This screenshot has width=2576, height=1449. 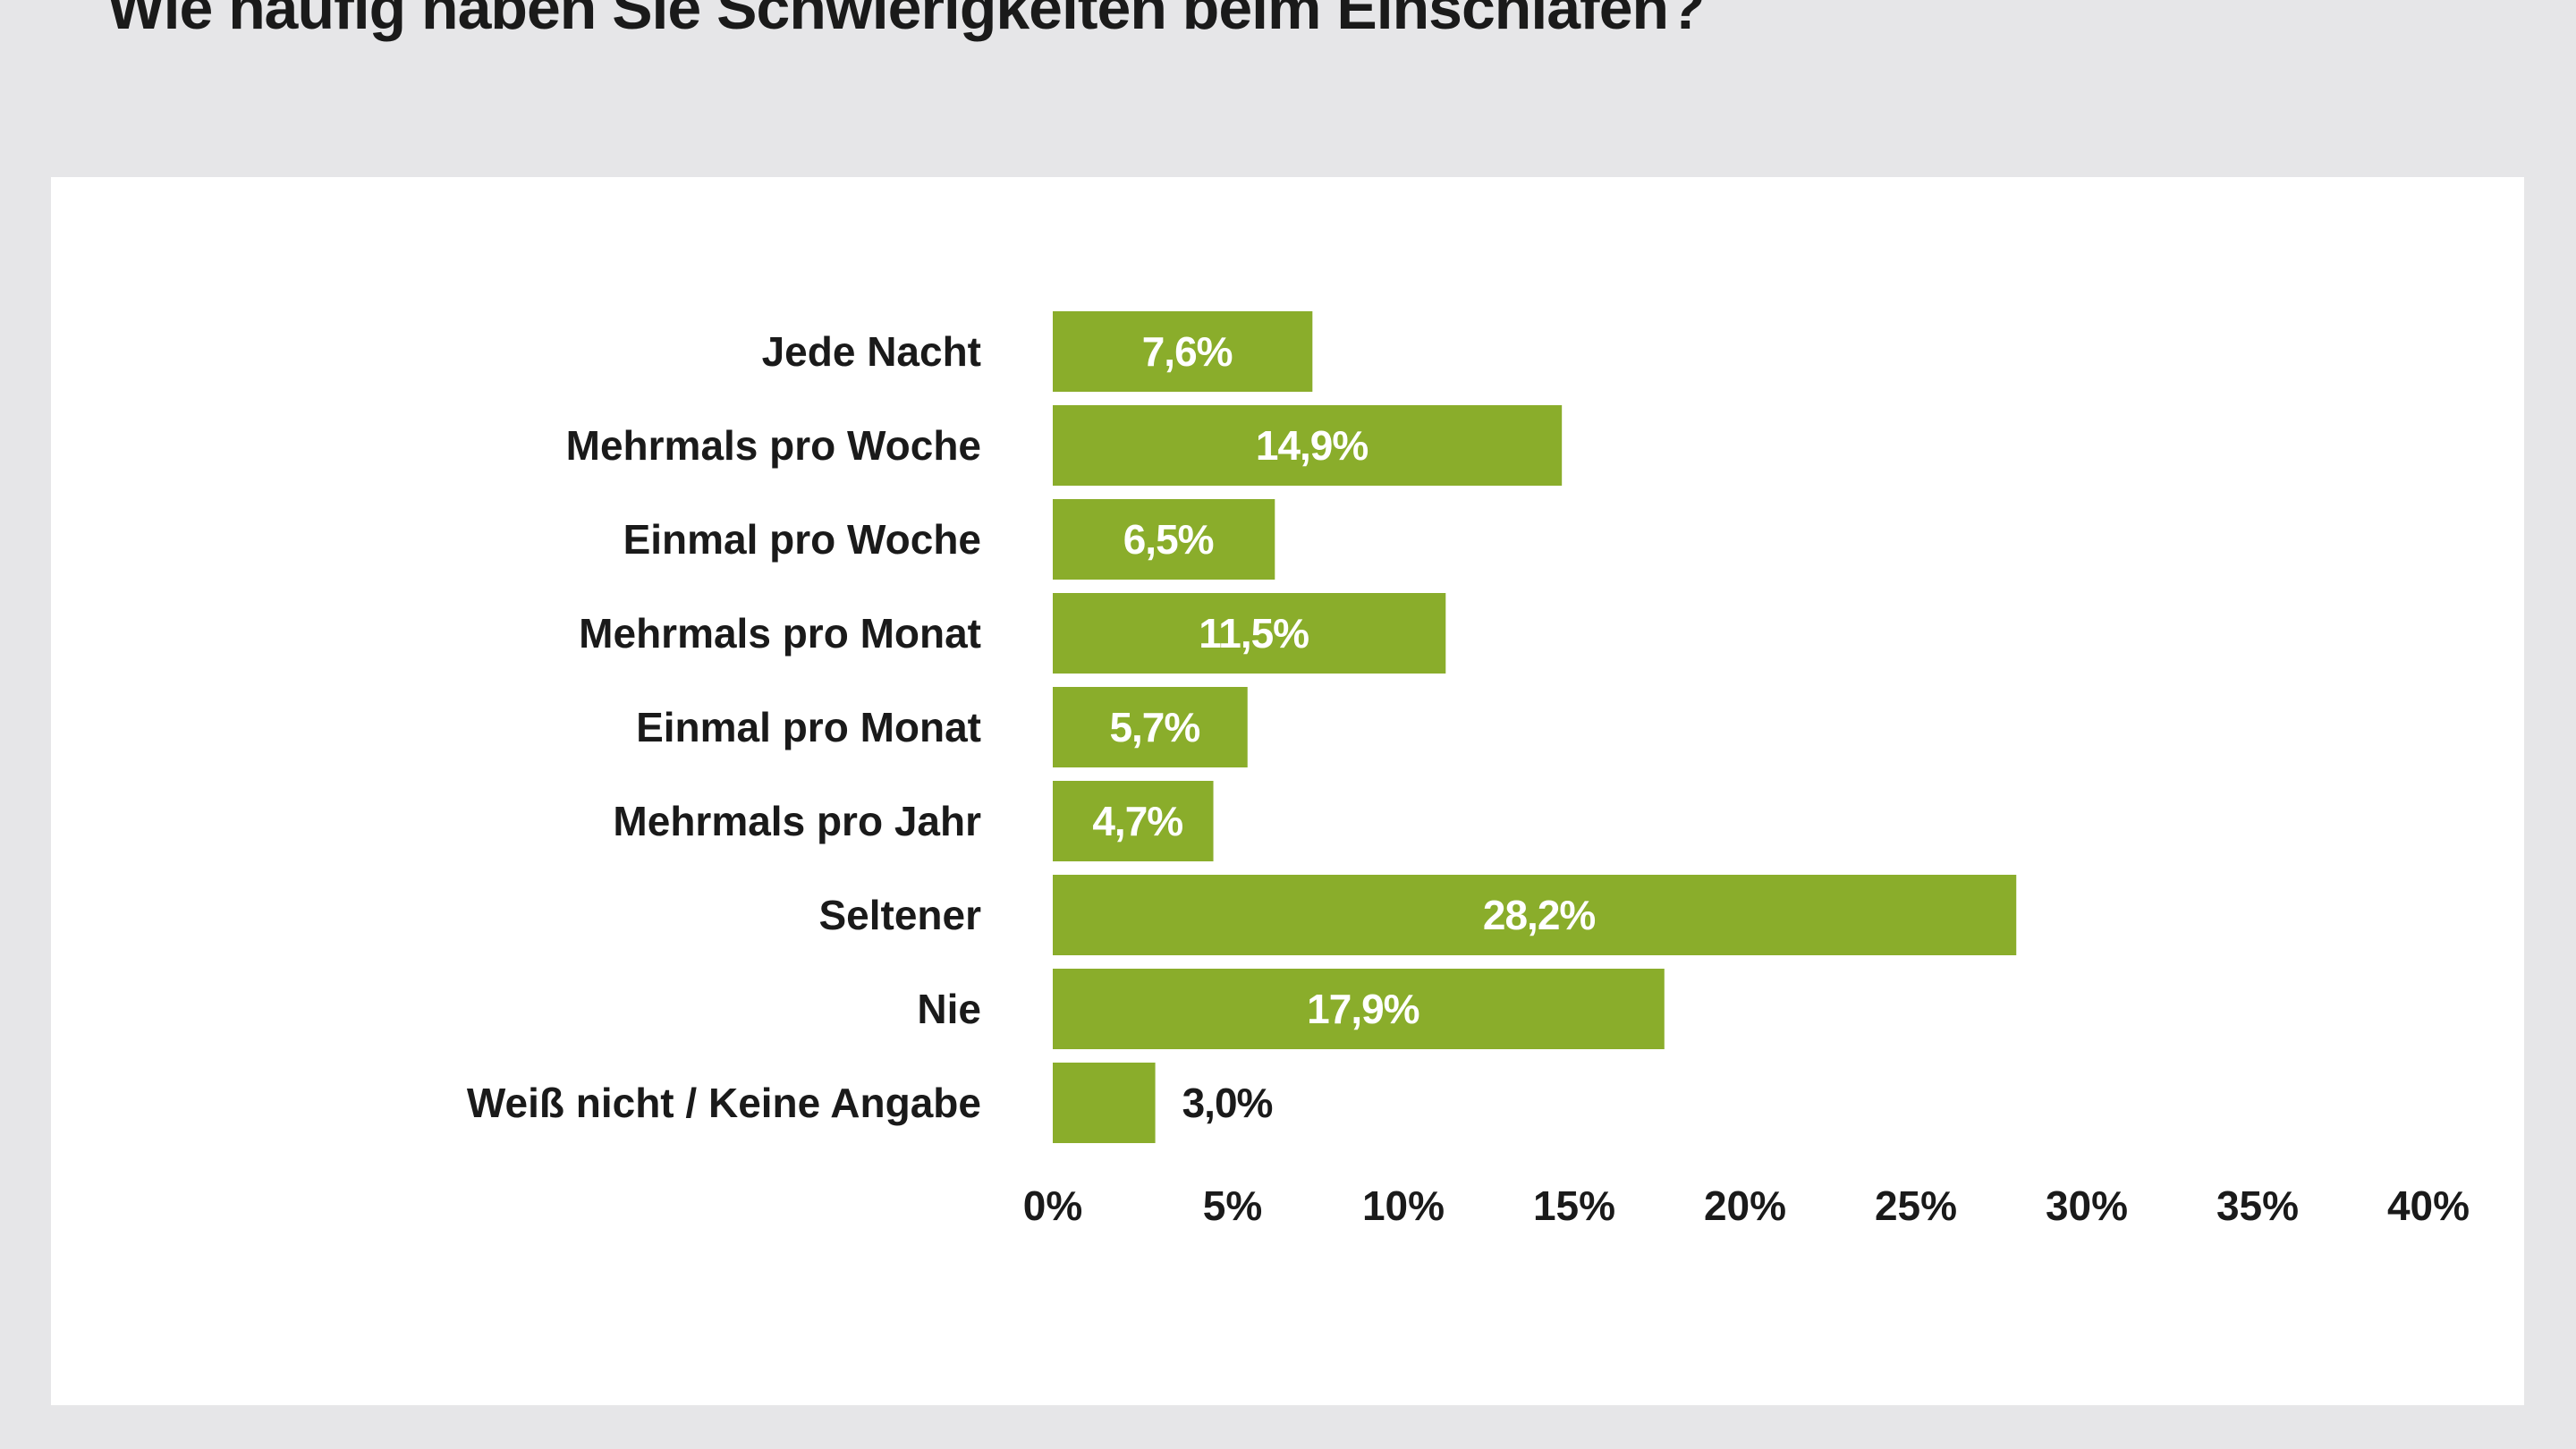 I want to click on x-tick-label: 40%, so click(x=2428, y=1205).